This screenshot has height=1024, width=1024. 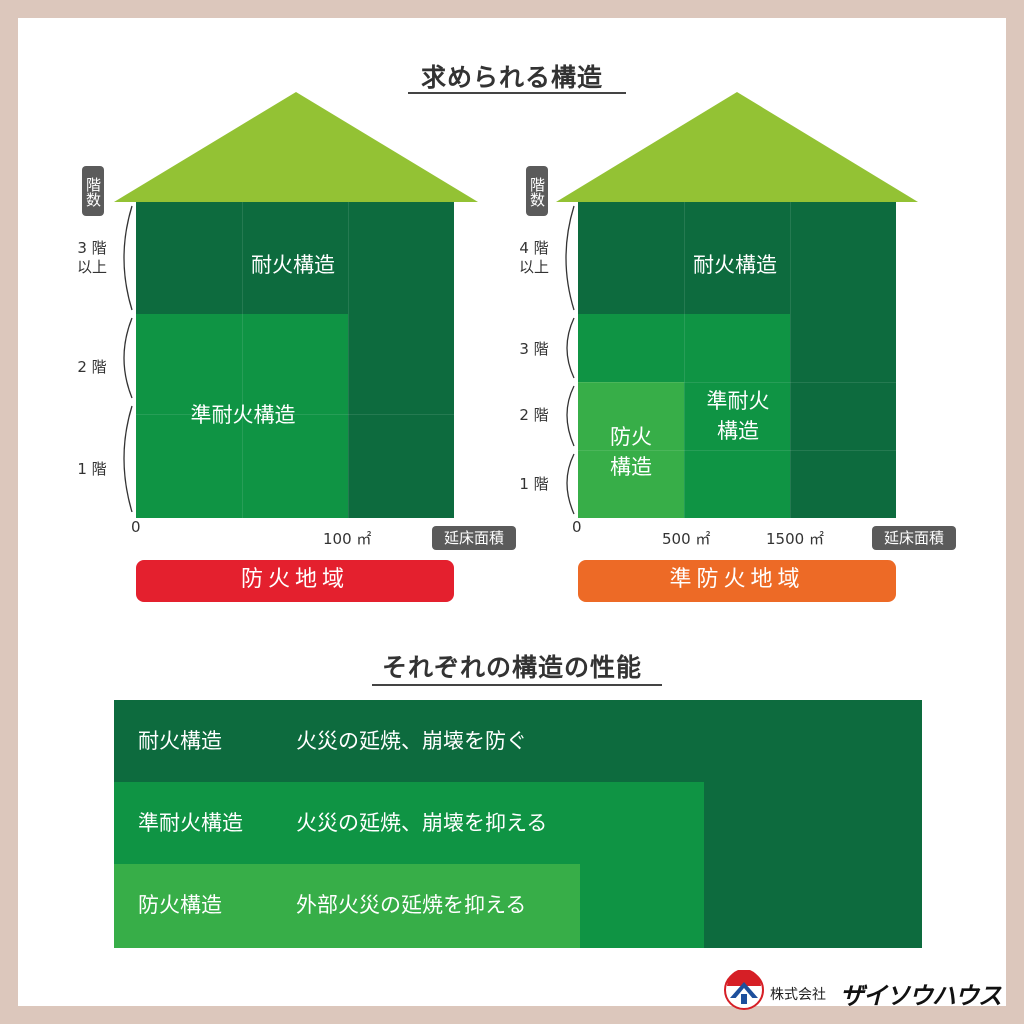 I want to click on page-title: 求められる構造, so click(x=511, y=77).